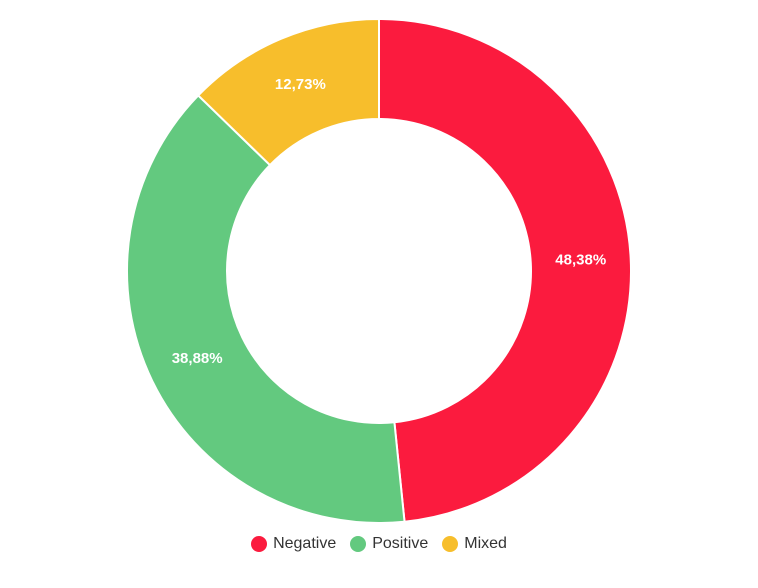  I want to click on chart-legend: Negative Positive Mixed, so click(379, 544).